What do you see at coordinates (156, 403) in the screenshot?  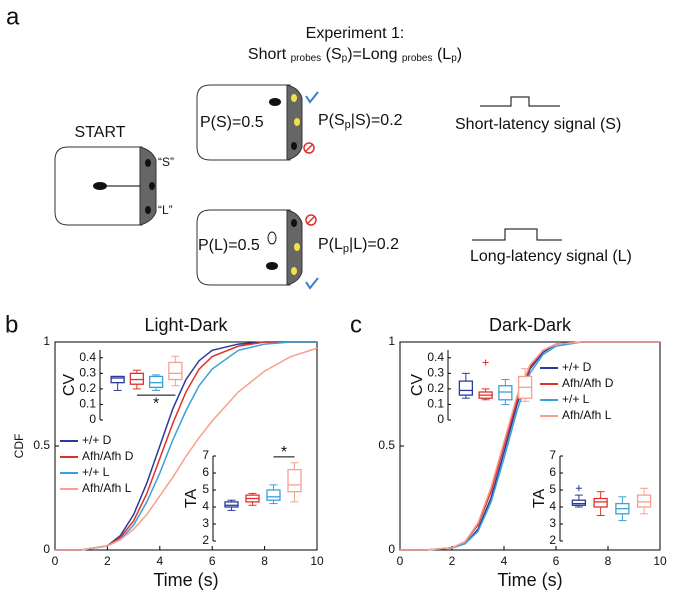 I see `significance-label: *` at bounding box center [156, 403].